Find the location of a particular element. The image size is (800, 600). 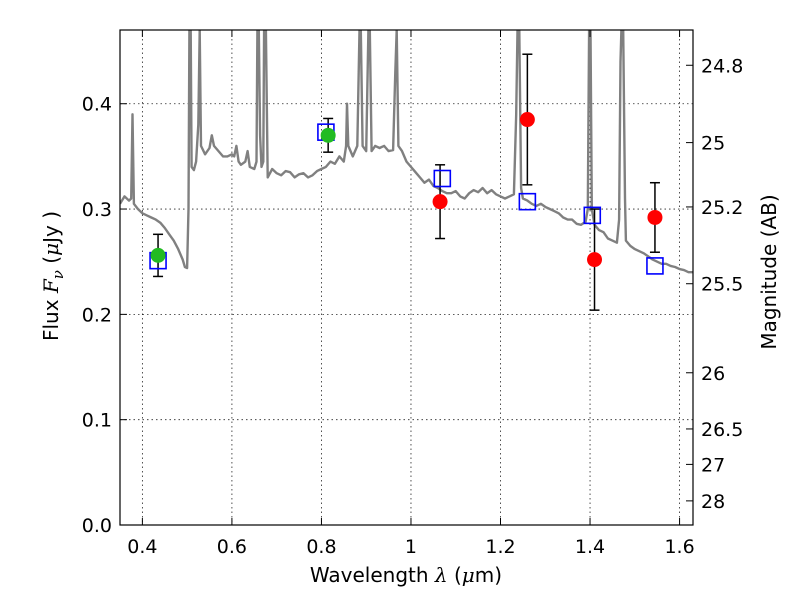

magnitude-axis: 24.8 25 25.2 25.5 26 26.5 27 28 is located at coordinates (714, 284).